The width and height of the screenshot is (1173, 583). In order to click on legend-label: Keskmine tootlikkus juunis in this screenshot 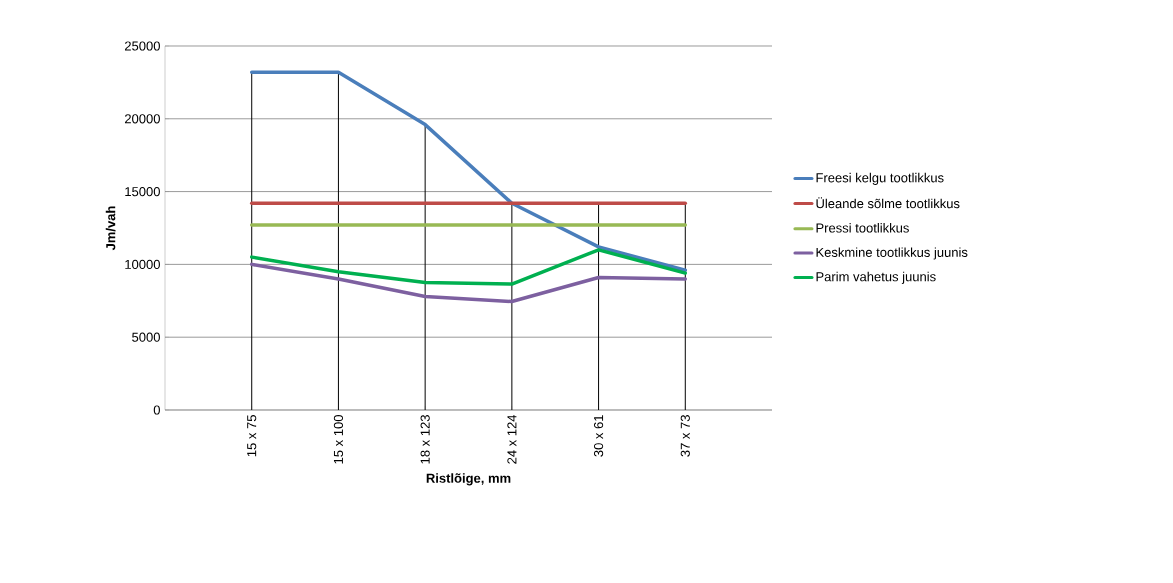, I will do `click(892, 253)`.